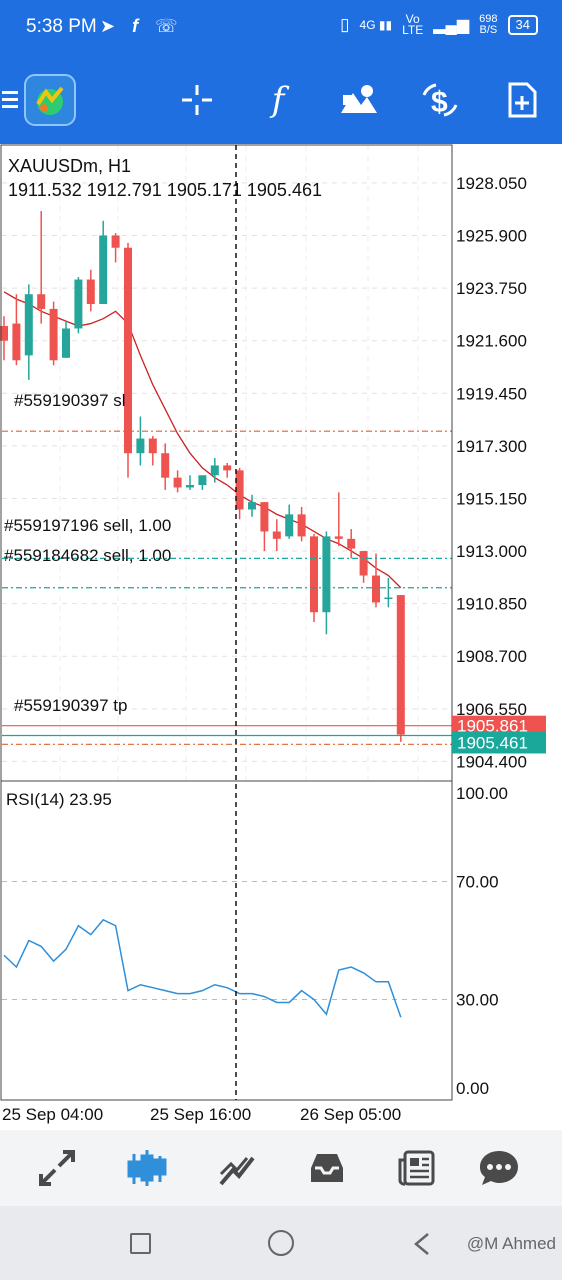 Image resolution: width=562 pixels, height=1280 pixels. Describe the element at coordinates (70, 400) in the screenshot. I see `order-label-sl: #559190397 sl` at that location.